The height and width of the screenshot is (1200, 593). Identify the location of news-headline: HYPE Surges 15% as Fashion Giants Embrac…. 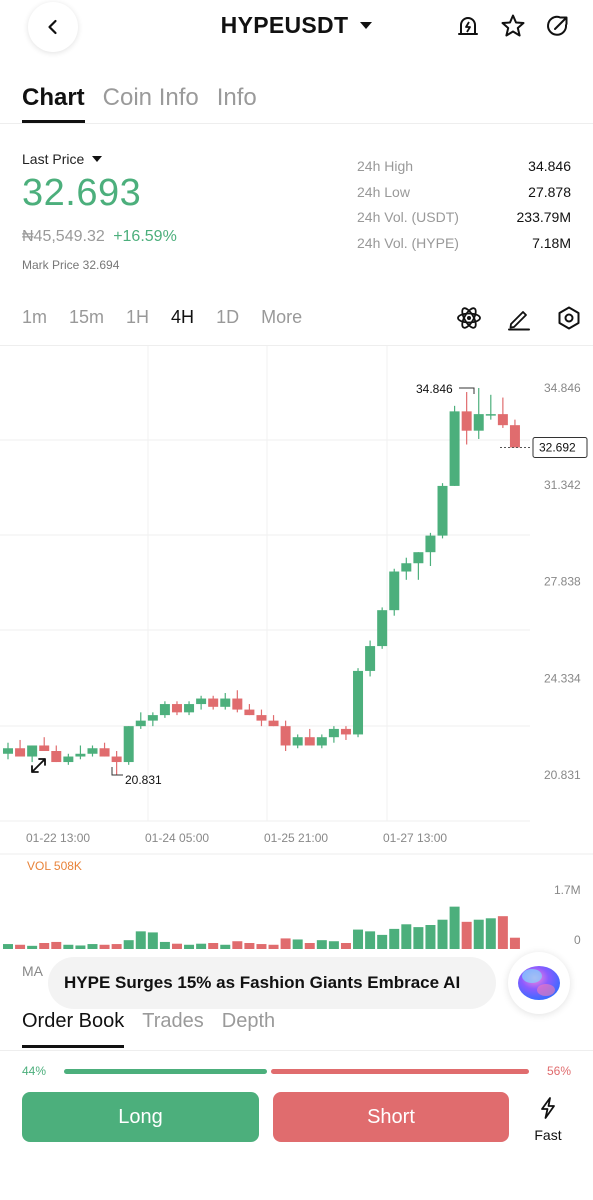
(262, 982).